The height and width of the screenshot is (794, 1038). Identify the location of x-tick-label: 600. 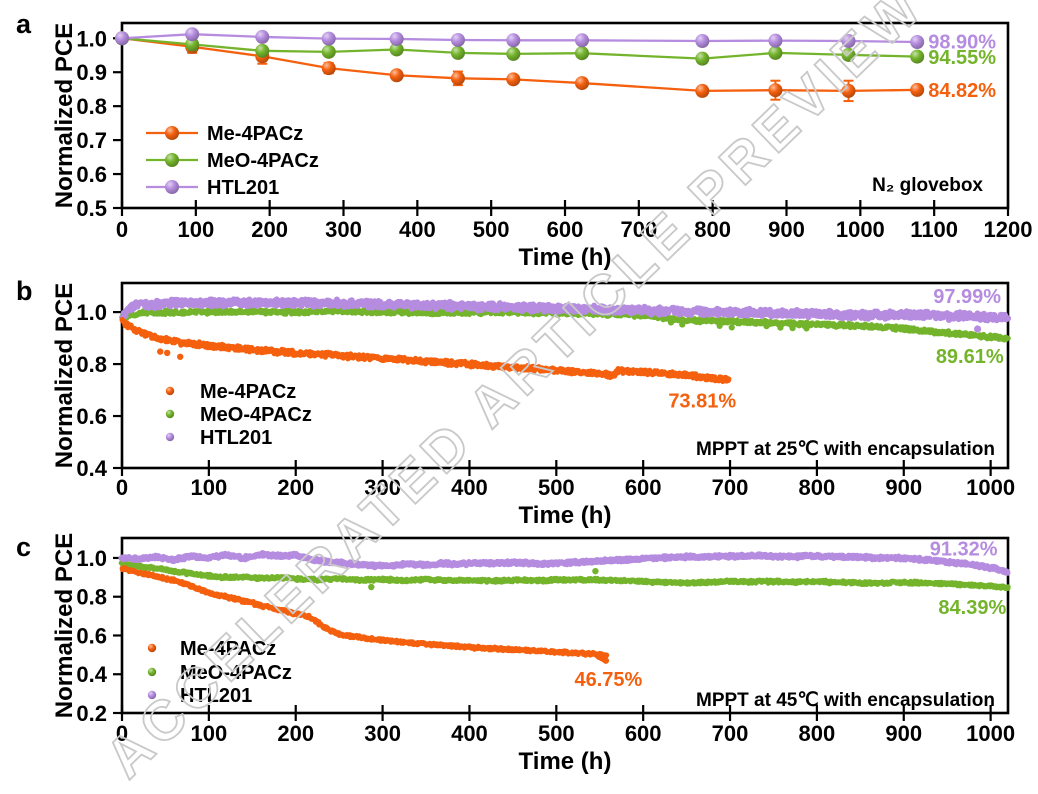
(565, 229).